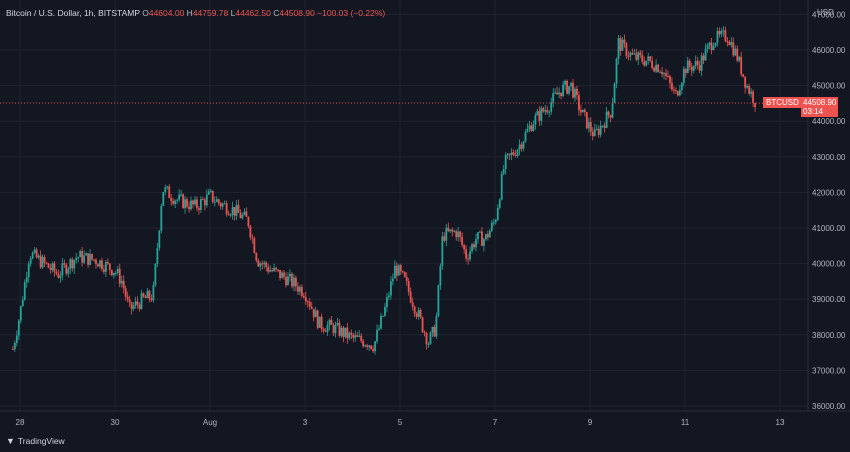  Describe the element at coordinates (829, 192) in the screenshot. I see `price-tick-label: 42000.00` at that location.